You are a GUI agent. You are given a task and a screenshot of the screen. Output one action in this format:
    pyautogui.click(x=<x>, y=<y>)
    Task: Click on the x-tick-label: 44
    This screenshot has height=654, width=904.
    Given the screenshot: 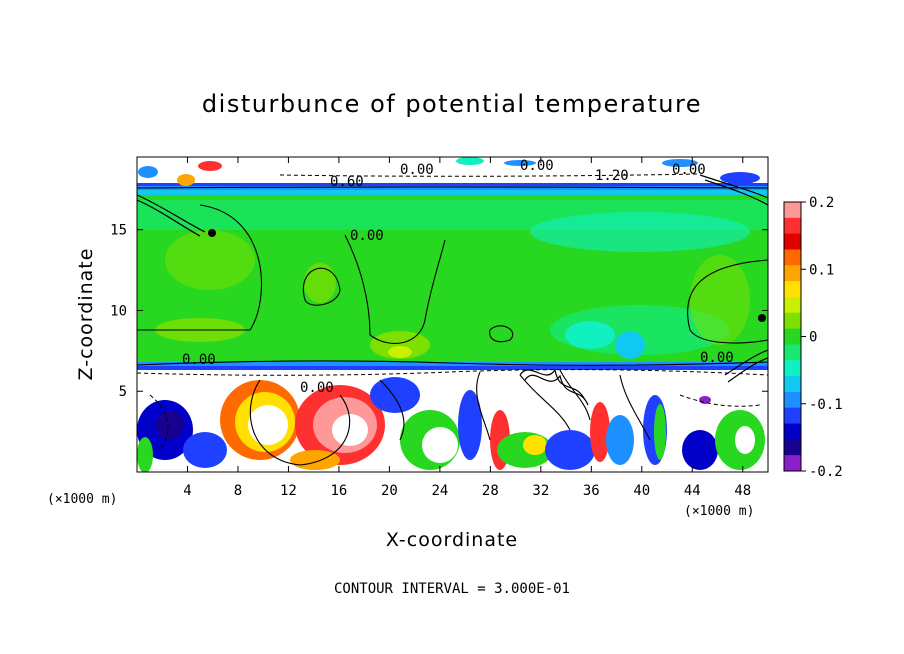 What is the action you would take?
    pyautogui.click(x=692, y=491)
    